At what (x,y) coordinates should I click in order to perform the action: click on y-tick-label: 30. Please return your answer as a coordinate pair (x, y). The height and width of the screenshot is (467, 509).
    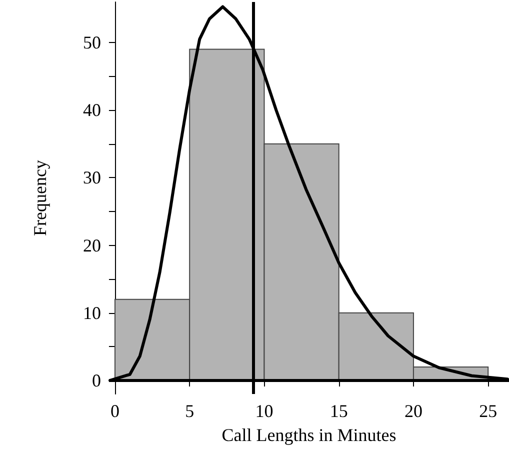
    Looking at the image, I should click on (92, 178).